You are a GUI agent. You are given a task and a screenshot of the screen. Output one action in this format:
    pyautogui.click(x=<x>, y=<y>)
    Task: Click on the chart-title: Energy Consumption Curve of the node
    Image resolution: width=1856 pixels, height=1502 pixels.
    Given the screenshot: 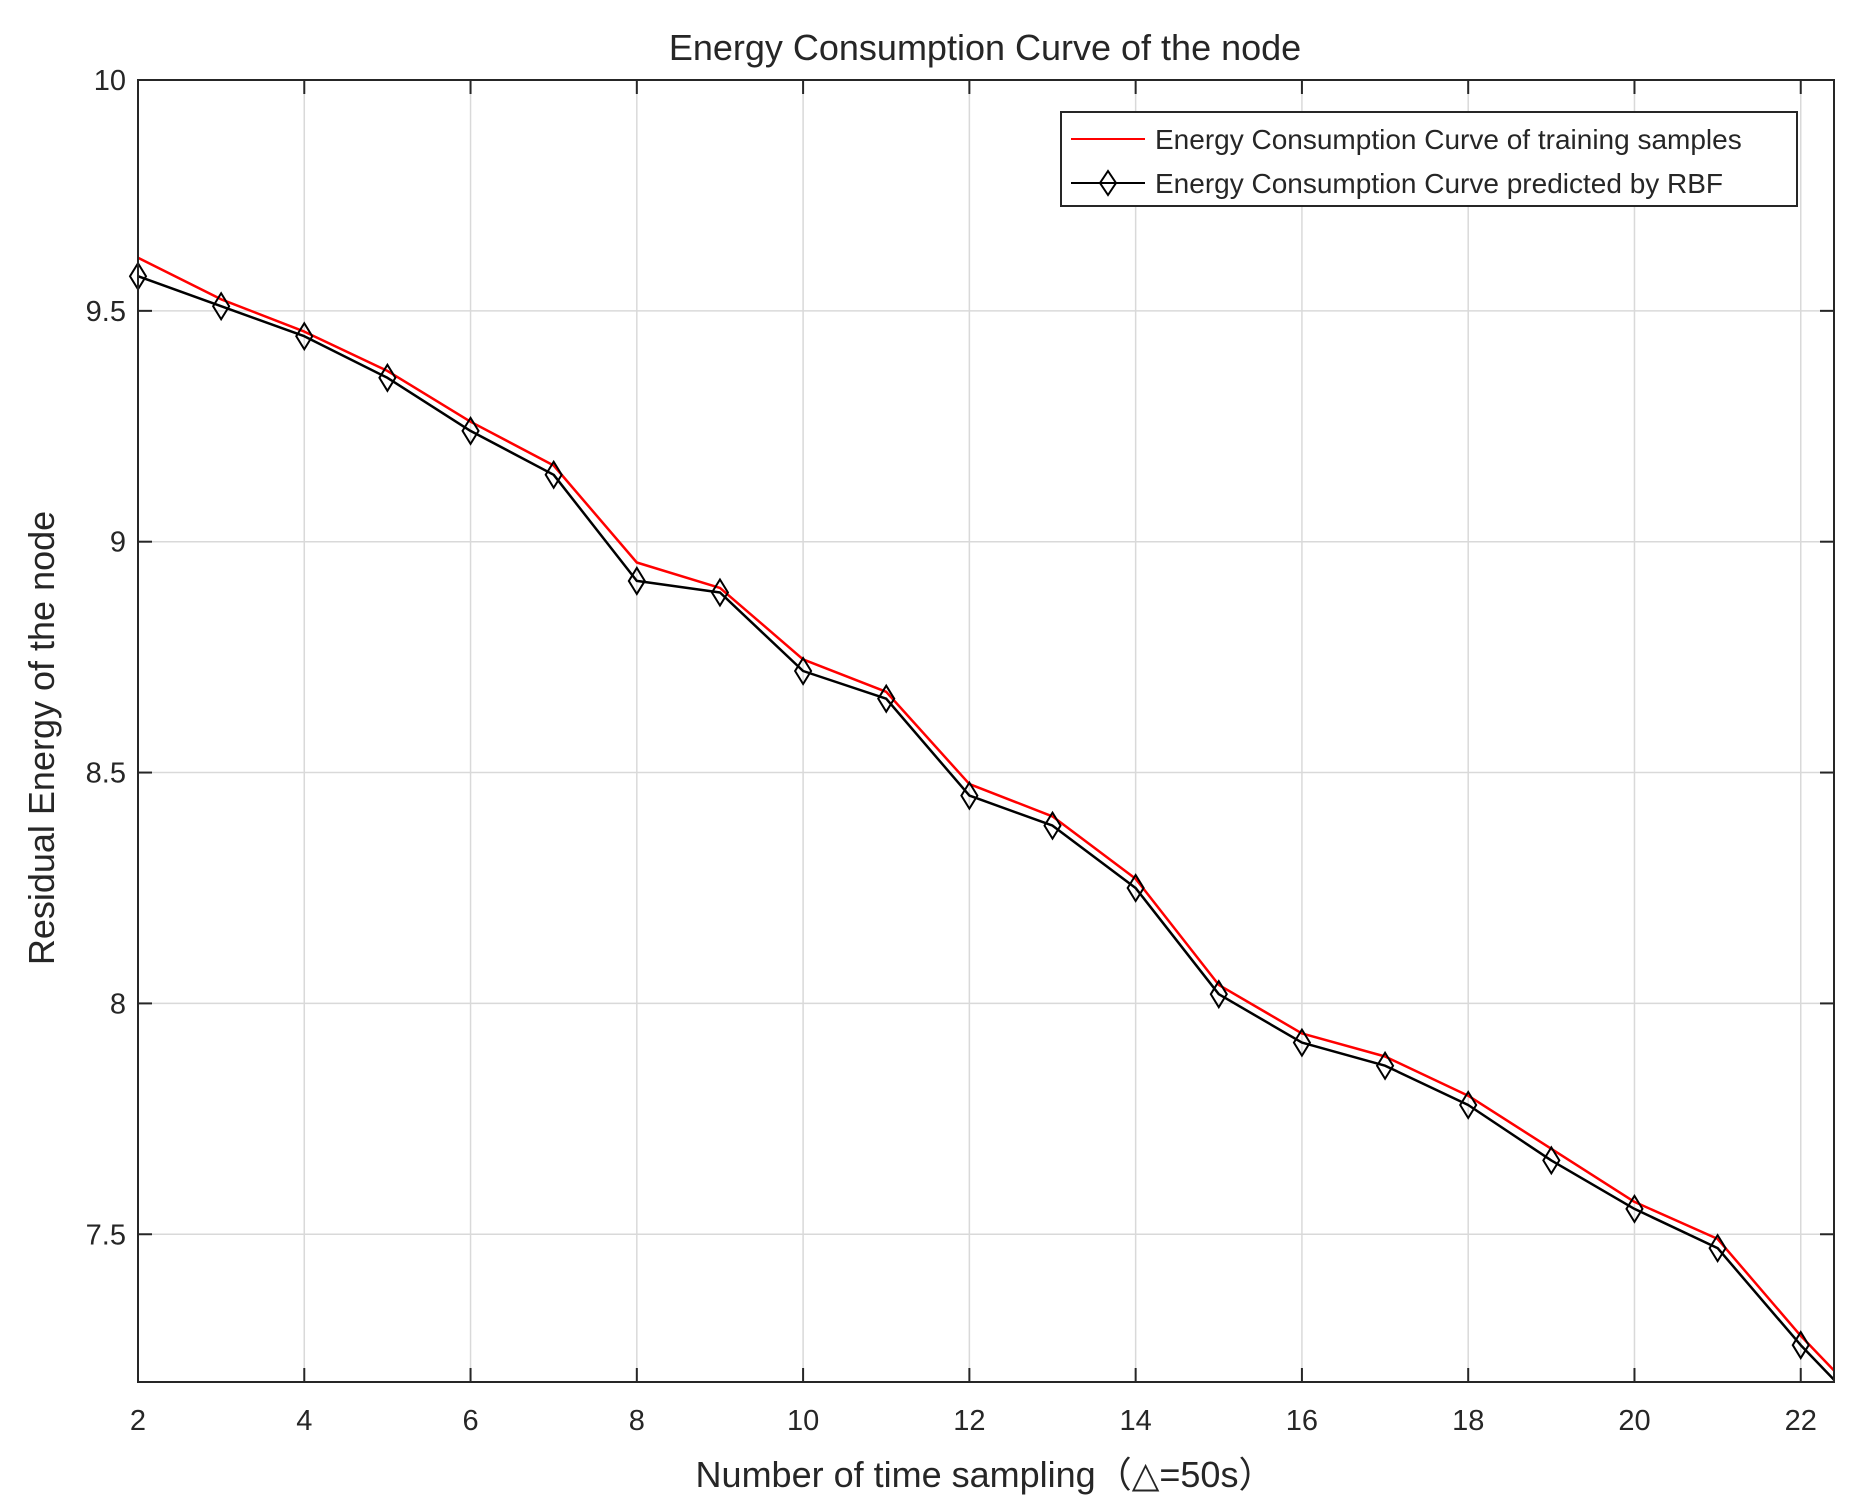 What is the action you would take?
    pyautogui.click(x=985, y=47)
    